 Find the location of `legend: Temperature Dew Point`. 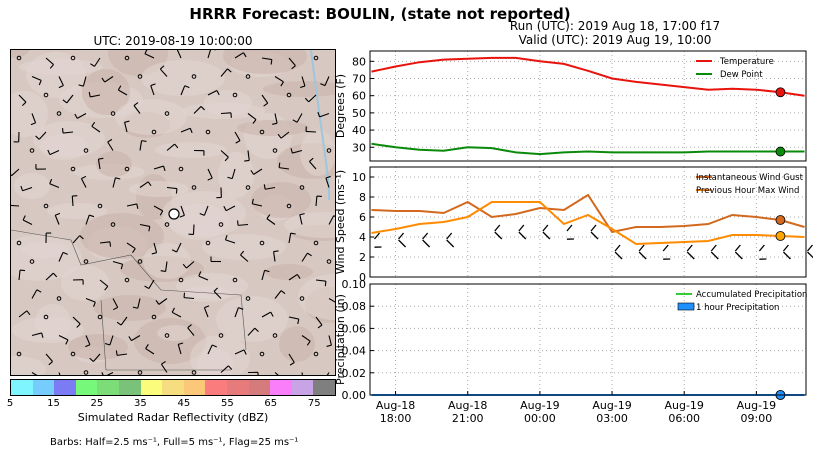

legend: Temperature Dew Point is located at coordinates (735, 68).